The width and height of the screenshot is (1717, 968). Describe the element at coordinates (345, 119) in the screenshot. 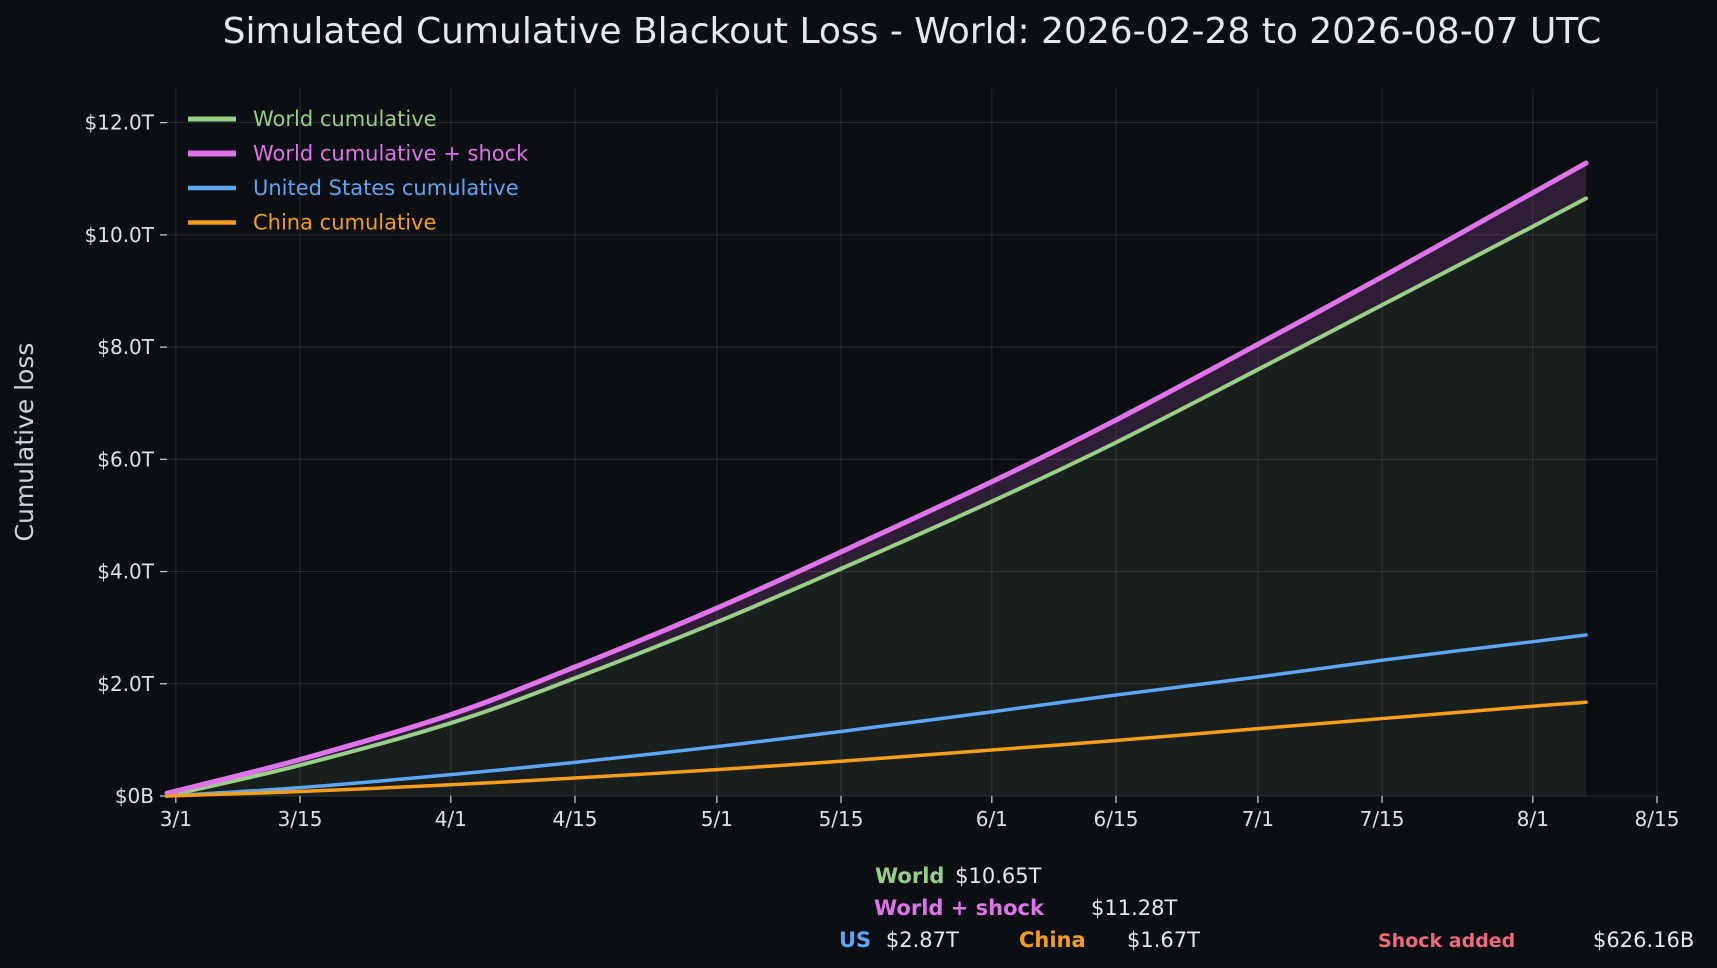

I see `legend-label: World cumulative` at that location.